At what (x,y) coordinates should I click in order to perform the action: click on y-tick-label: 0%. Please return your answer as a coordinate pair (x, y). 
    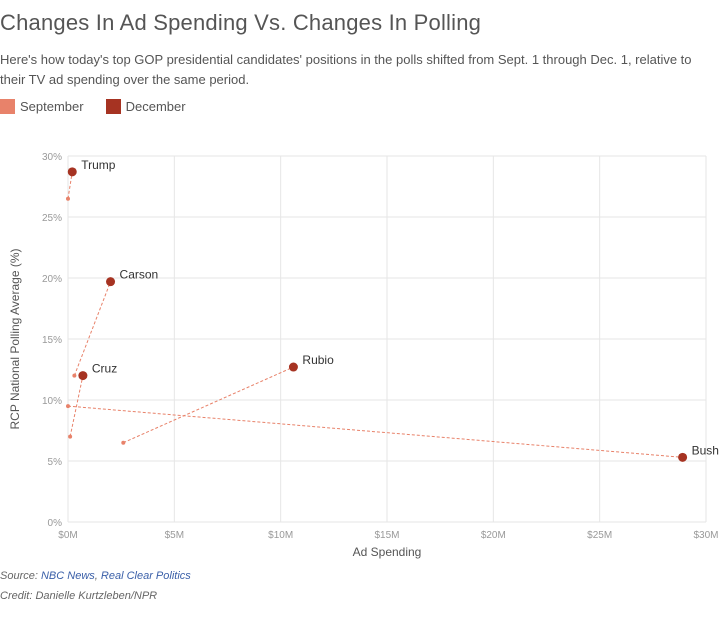
    Looking at the image, I should click on (55, 523).